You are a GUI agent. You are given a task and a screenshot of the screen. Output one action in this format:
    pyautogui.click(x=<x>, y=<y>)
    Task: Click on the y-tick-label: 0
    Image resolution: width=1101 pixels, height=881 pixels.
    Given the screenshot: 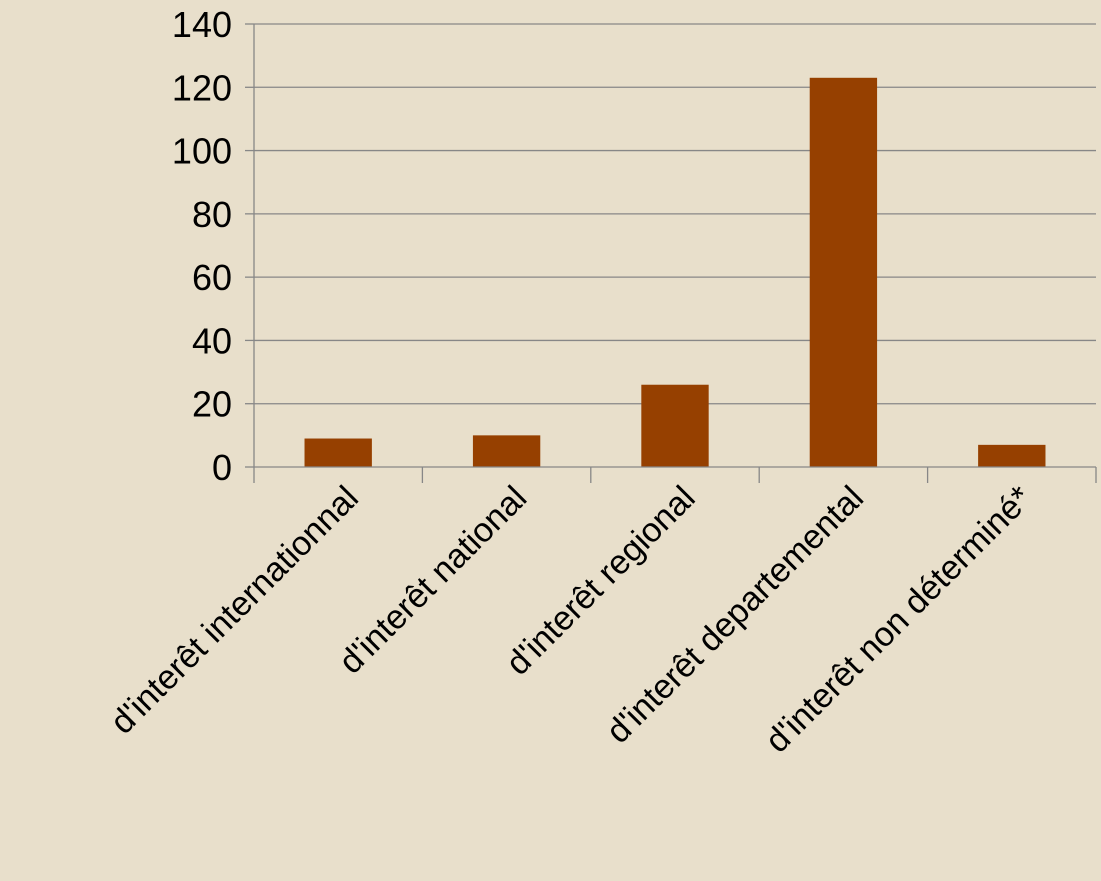 What is the action you would take?
    pyautogui.click(x=222, y=467)
    